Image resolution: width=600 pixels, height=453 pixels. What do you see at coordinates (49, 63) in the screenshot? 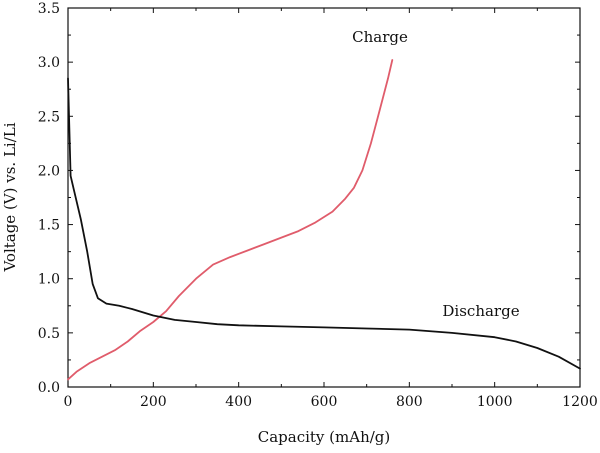
I see `y-tick-label: 3.0` at bounding box center [49, 63].